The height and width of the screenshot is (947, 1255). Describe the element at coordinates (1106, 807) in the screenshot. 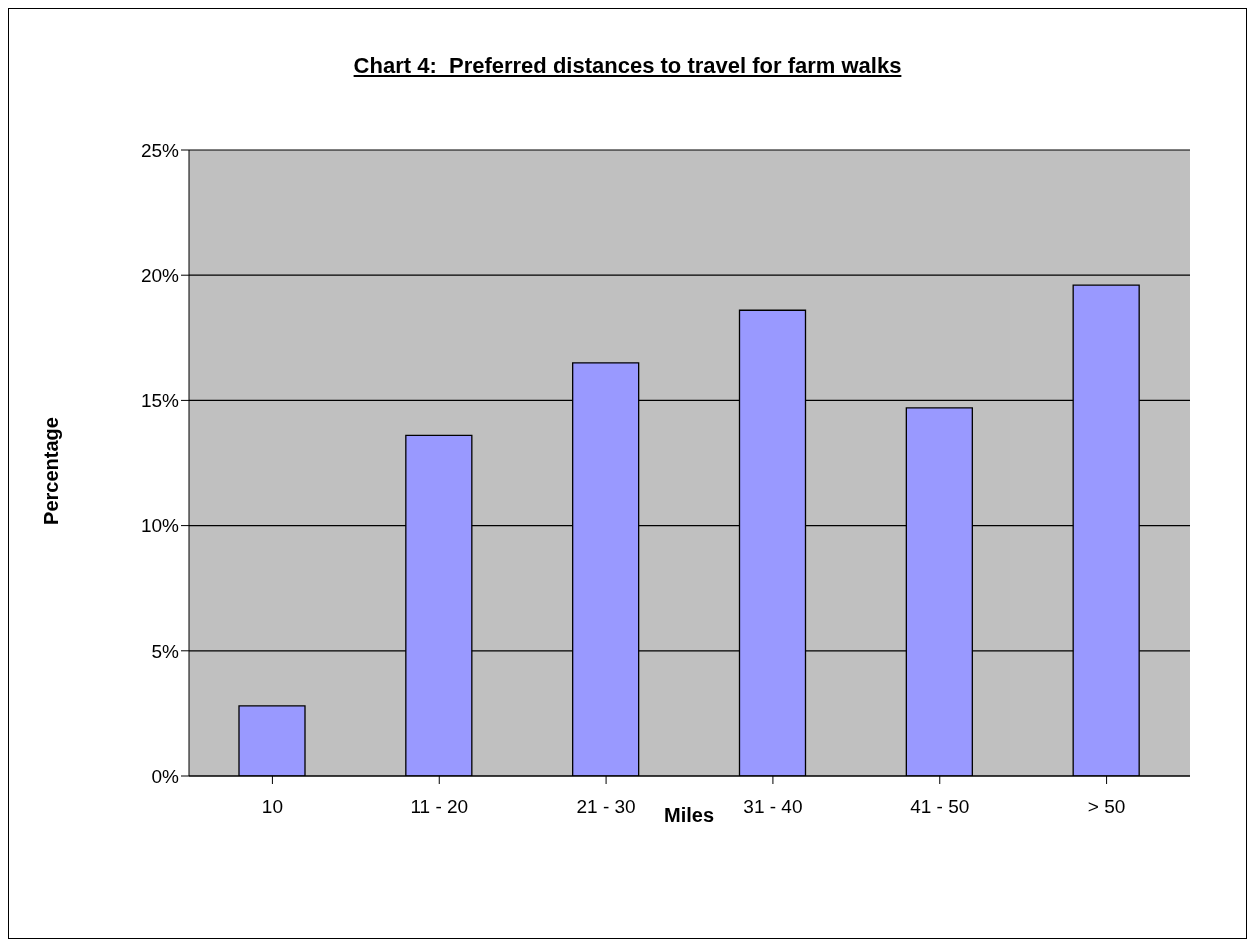

I see `x-tick-label: > 50` at that location.